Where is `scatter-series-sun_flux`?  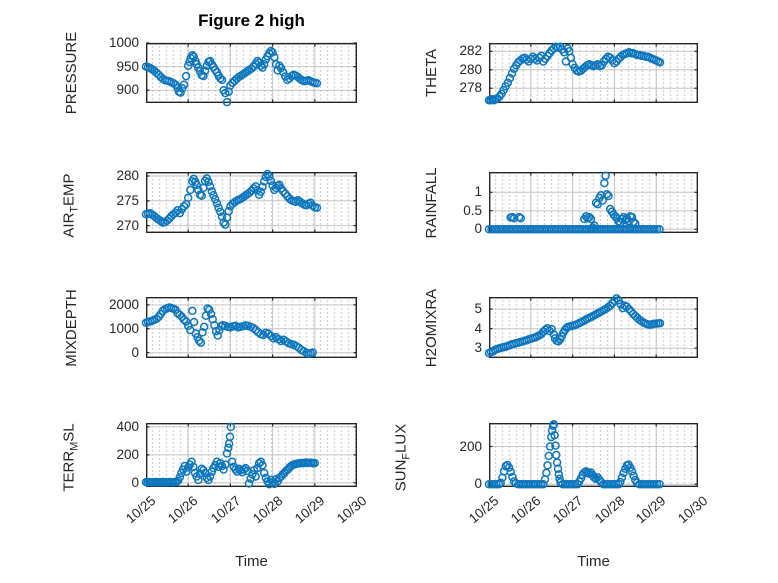
scatter-series-sun_flux is located at coordinates (574, 454).